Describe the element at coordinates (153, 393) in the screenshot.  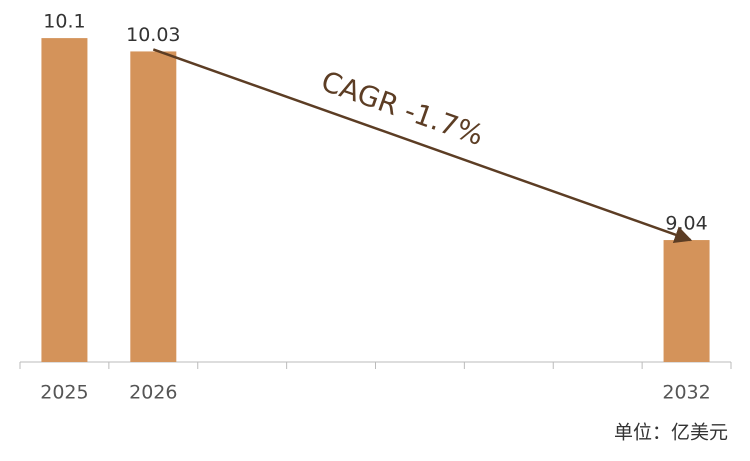
I see `x-tick-label: 2026` at that location.